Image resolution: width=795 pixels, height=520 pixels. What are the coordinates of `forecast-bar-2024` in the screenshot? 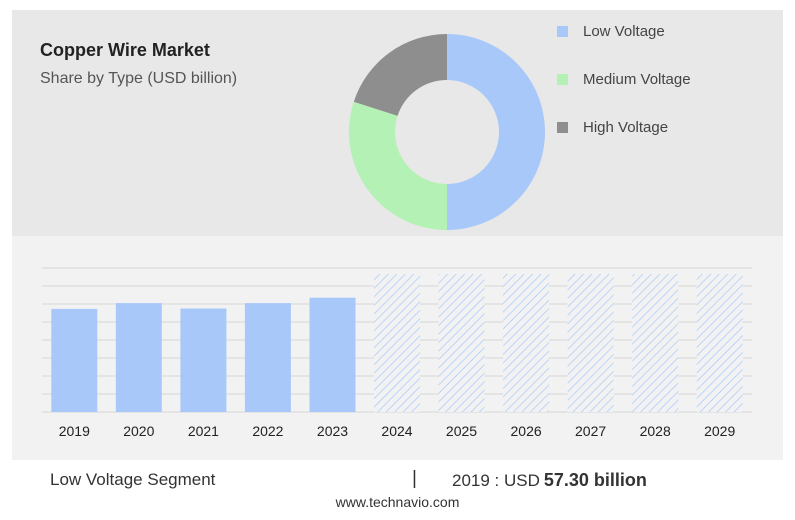 It's located at (397, 343).